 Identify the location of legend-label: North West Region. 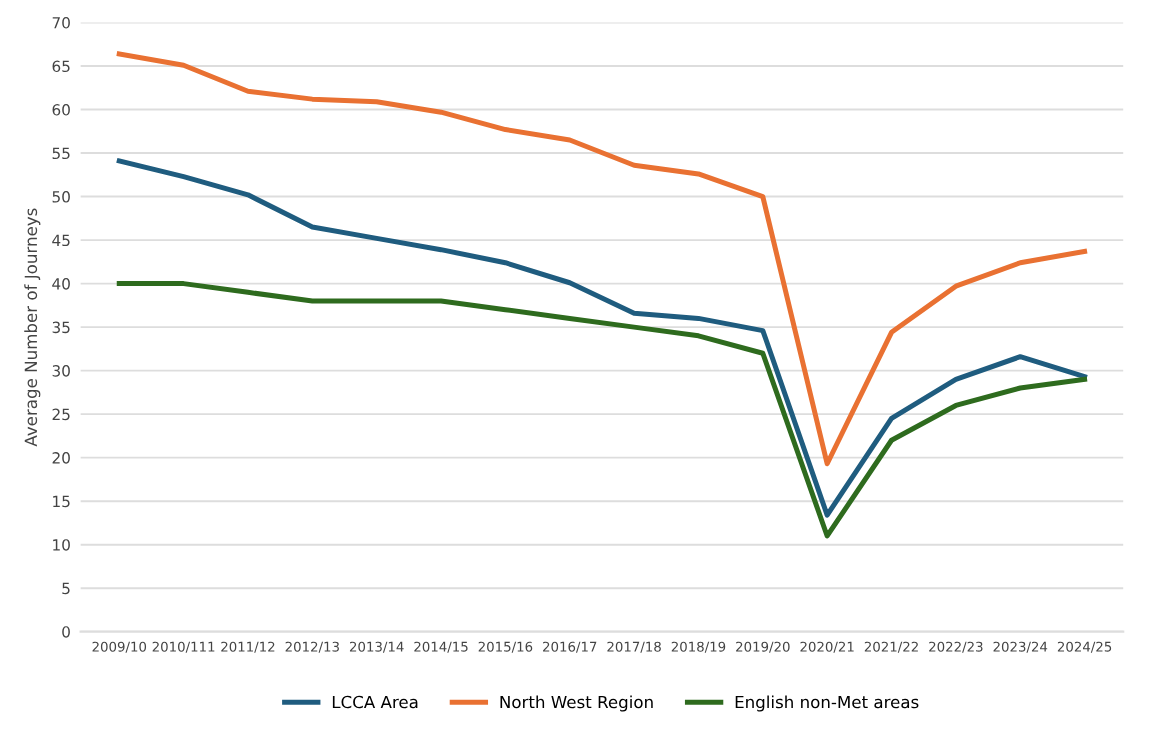
(576, 703).